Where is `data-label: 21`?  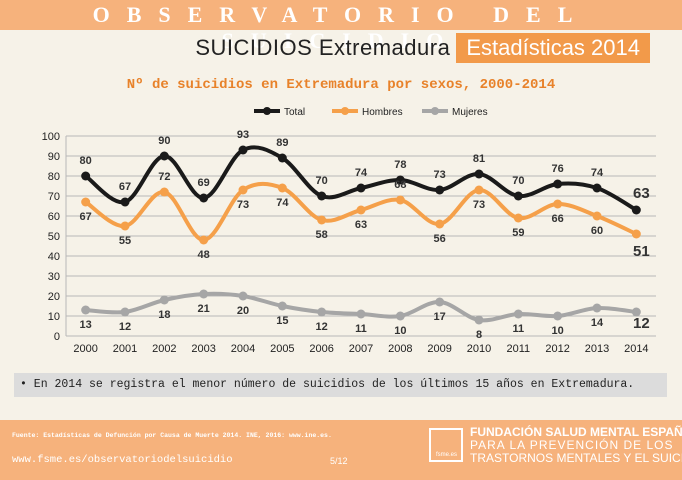
data-label: 21 is located at coordinates (204, 309).